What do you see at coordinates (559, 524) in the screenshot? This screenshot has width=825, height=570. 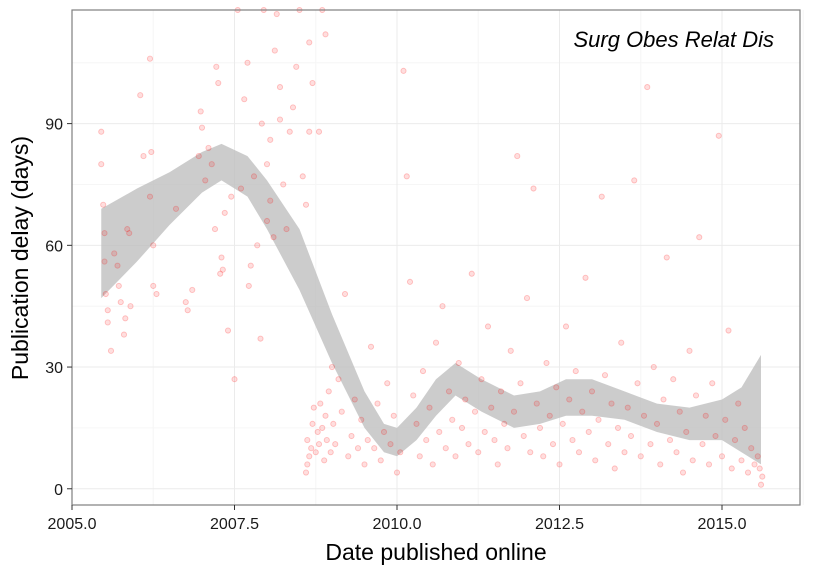 I see `x-tick-label: 2012.5` at bounding box center [559, 524].